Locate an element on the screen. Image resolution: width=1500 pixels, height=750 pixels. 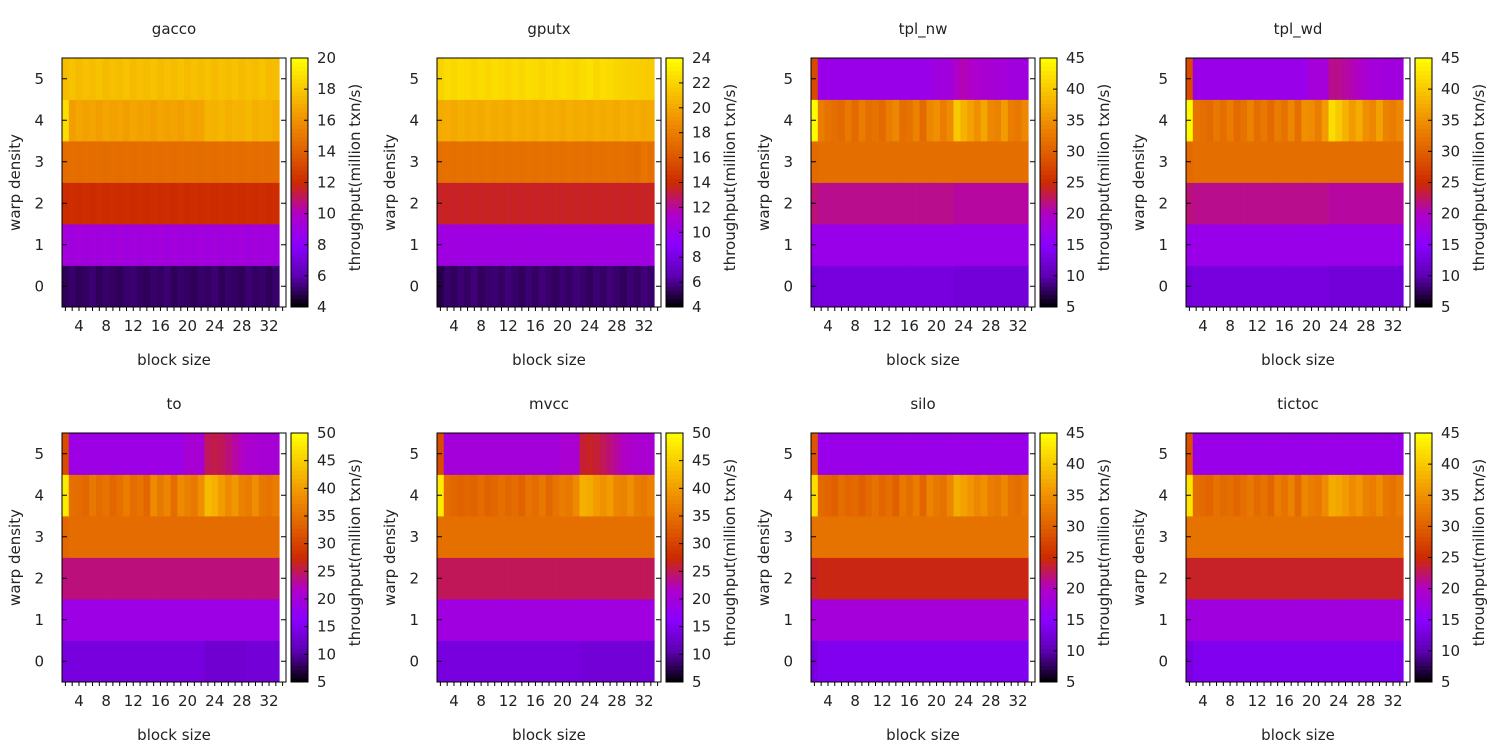
chart-title: silo is located at coordinates (922, 404).